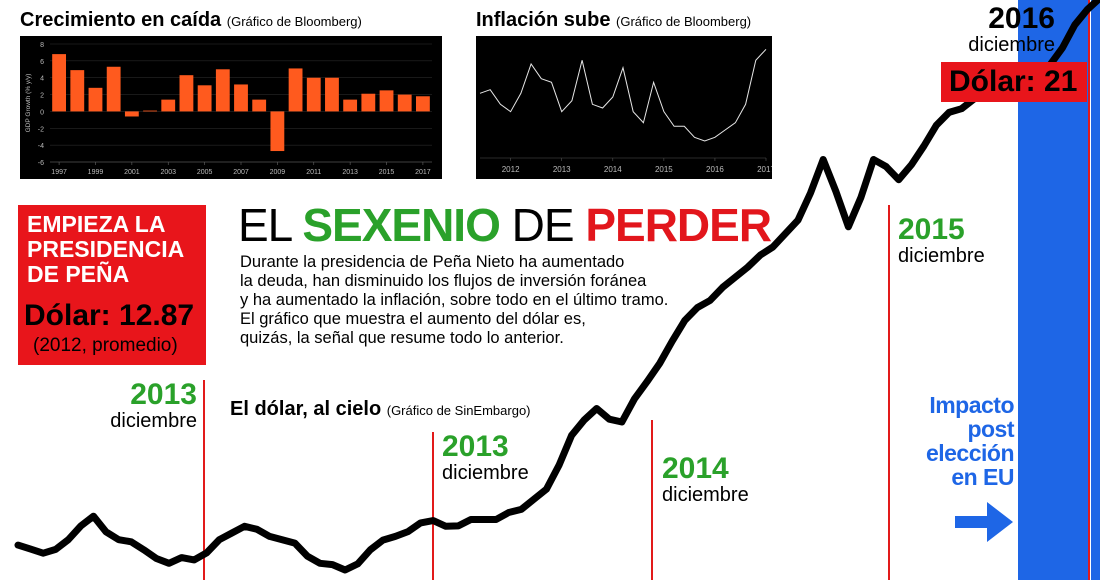  I want to click on growth-y-tick: 4, so click(42, 79).